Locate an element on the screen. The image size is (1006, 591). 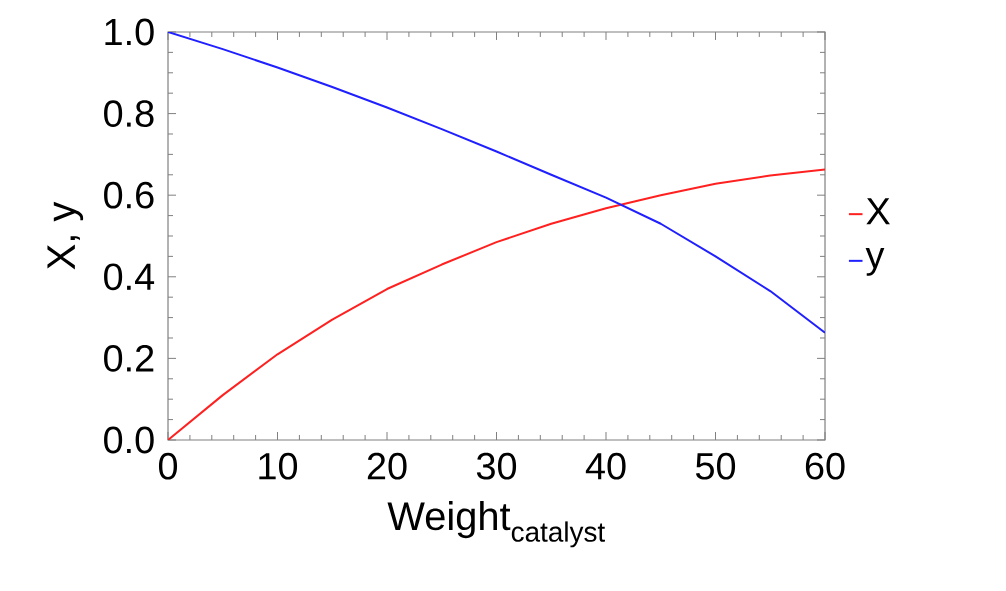
x-axis-title: Weight$_{catalyst}$ is located at coordinates (496, 524).